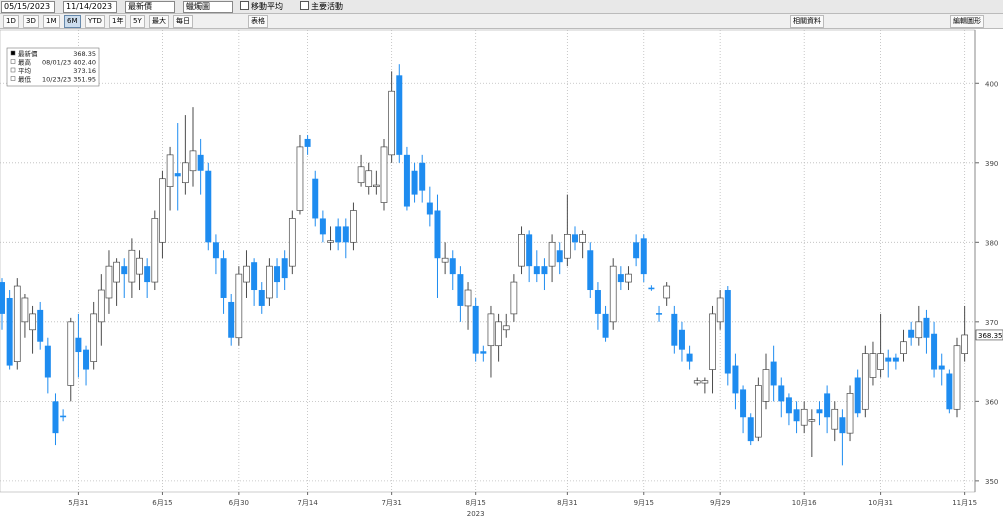 The image size is (1003, 520). I want to click on period-button: 1年, so click(118, 21).